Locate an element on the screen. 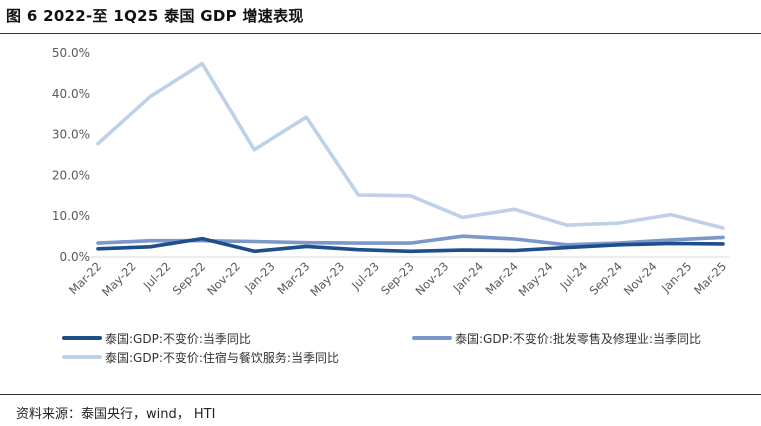 This screenshot has width=761, height=426. x-tick-label: Nov-24 is located at coordinates (640, 278).